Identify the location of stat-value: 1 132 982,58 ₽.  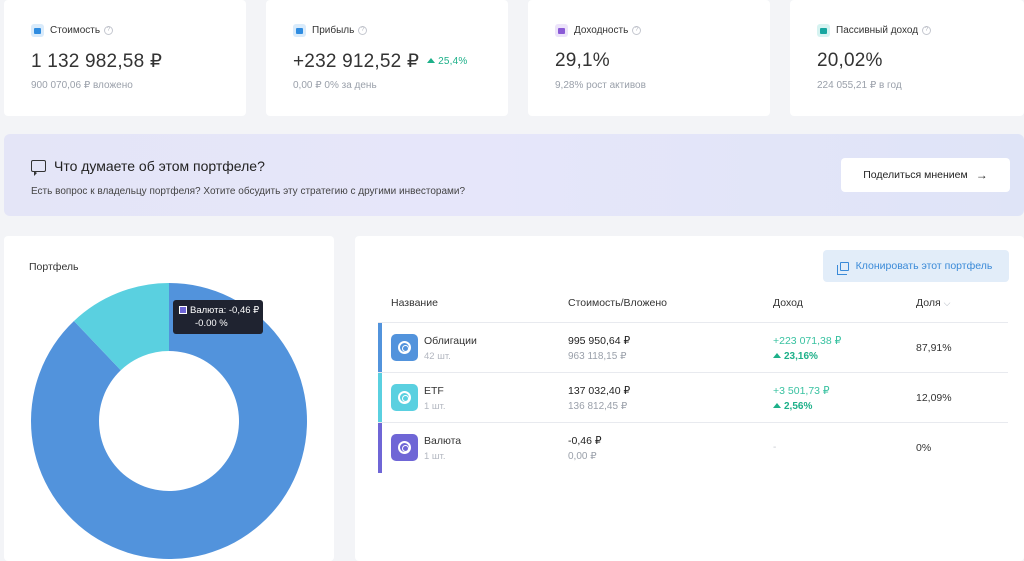
(97, 61).